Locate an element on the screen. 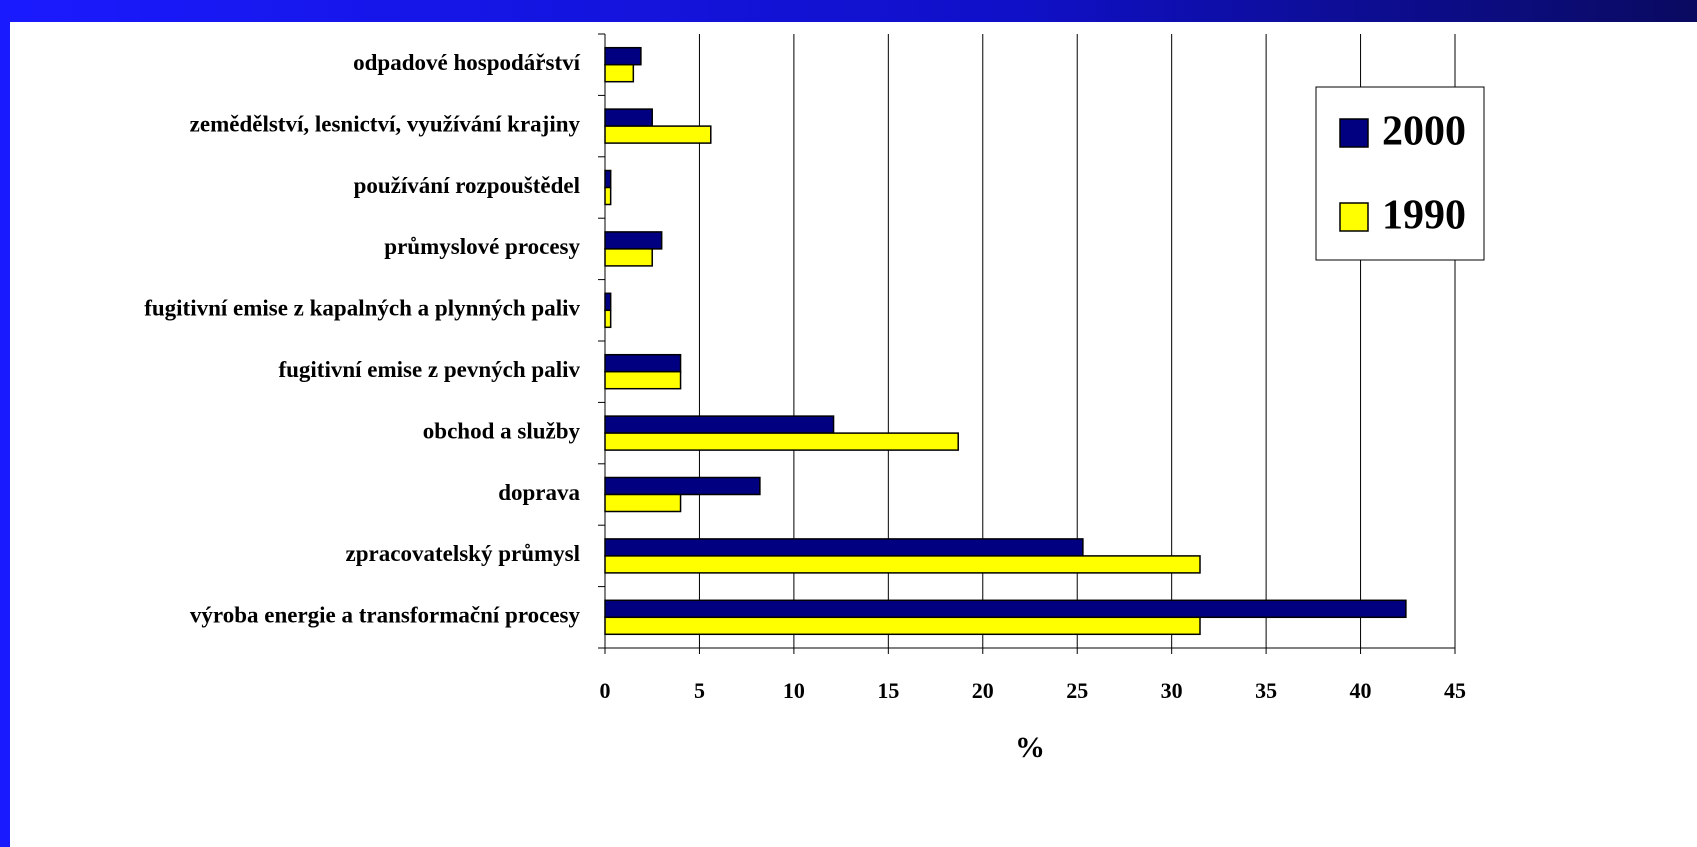 The image size is (1697, 847). x-tick-label: 45 is located at coordinates (1455, 690).